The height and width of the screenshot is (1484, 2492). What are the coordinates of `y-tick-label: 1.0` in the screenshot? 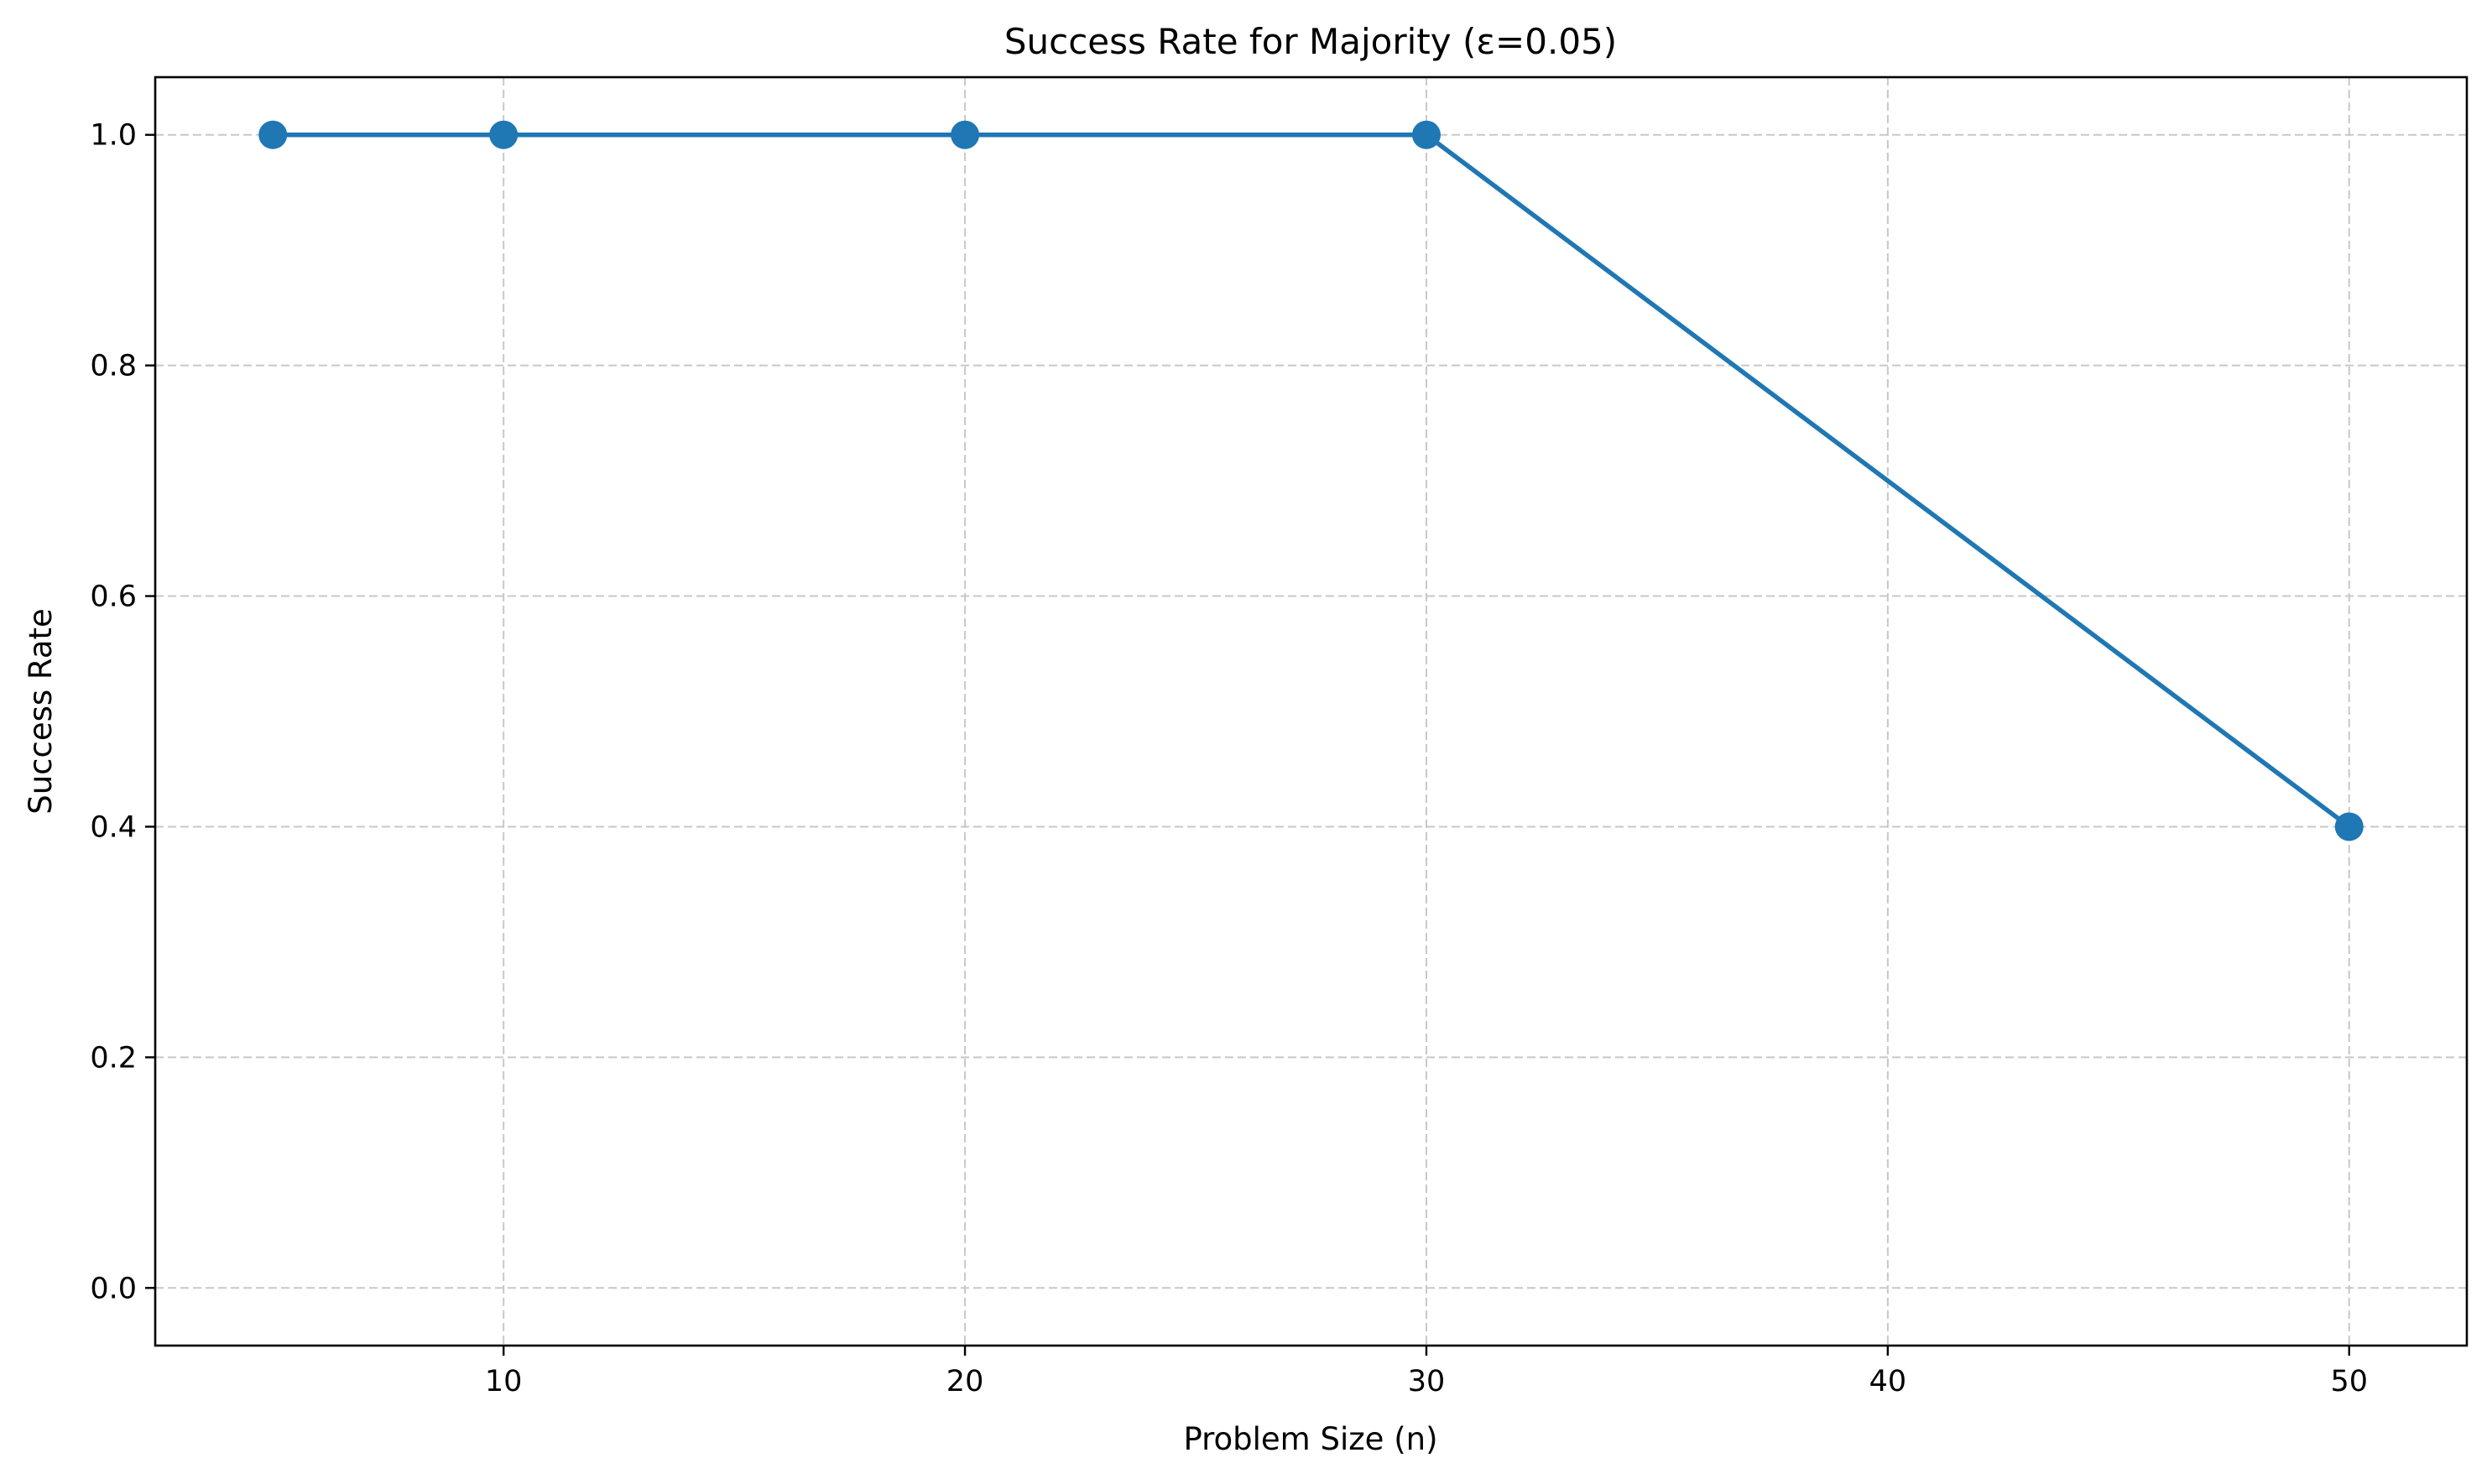 It's located at (114, 136).